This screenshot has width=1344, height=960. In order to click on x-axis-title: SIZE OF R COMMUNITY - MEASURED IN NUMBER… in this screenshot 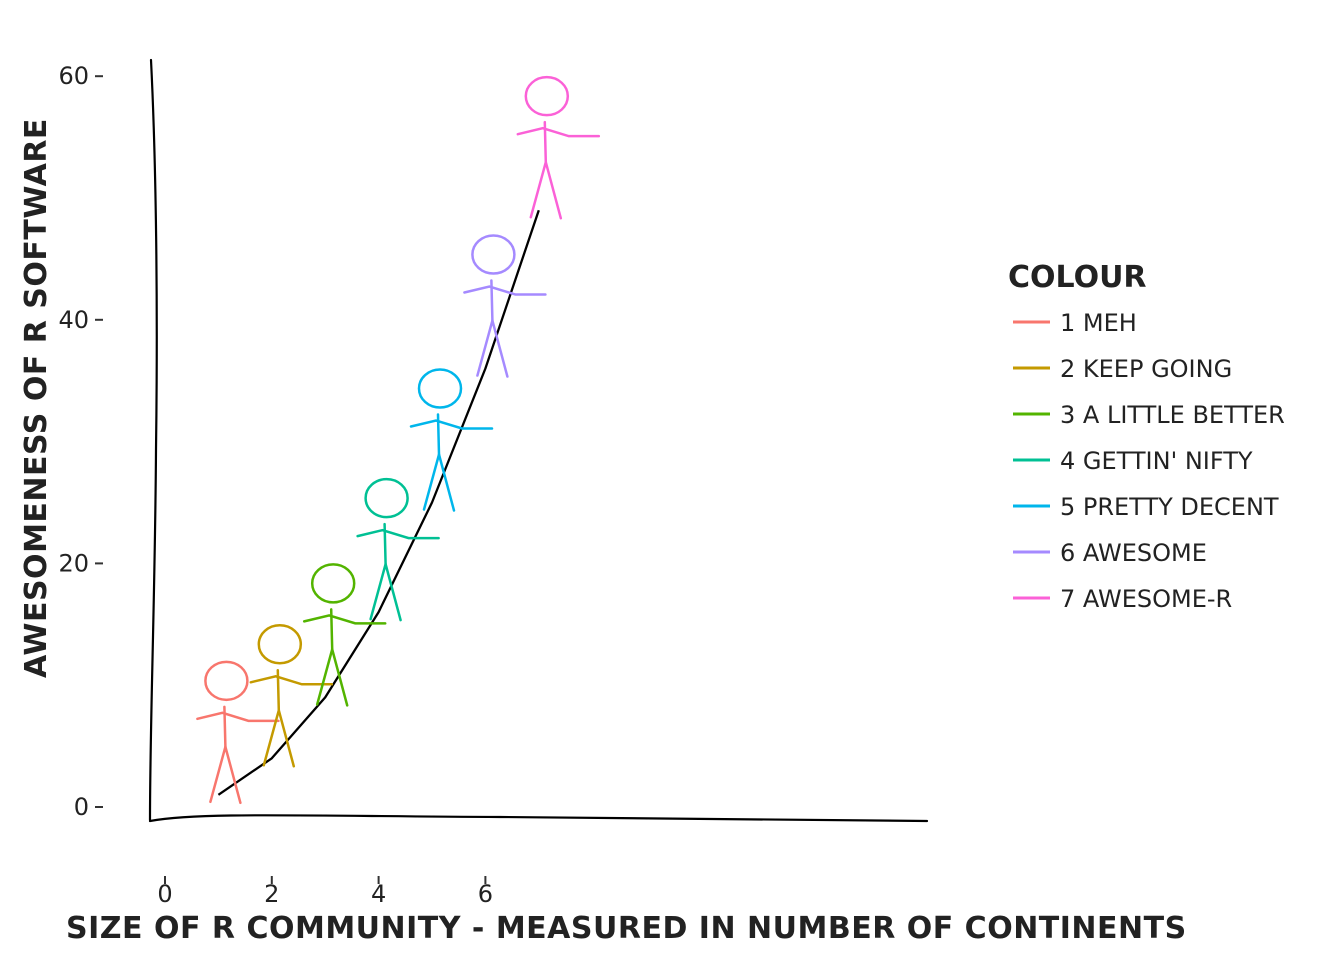, I will do `click(626, 928)`.